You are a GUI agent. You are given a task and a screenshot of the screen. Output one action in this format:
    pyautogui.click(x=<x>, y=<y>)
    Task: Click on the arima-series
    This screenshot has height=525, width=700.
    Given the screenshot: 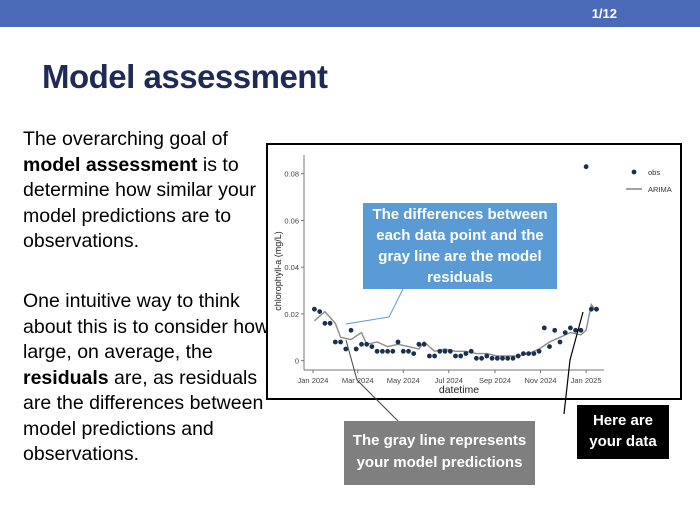 What is the action you would take?
    pyautogui.click(x=455, y=329)
    